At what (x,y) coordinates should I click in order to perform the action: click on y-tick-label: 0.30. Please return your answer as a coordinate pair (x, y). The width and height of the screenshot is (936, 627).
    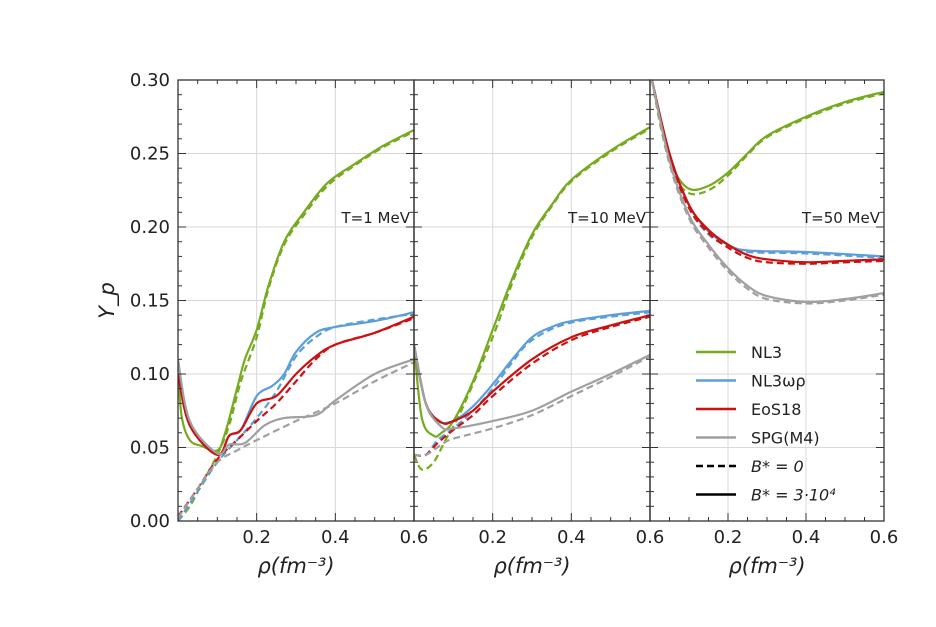
    Looking at the image, I should click on (150, 80).